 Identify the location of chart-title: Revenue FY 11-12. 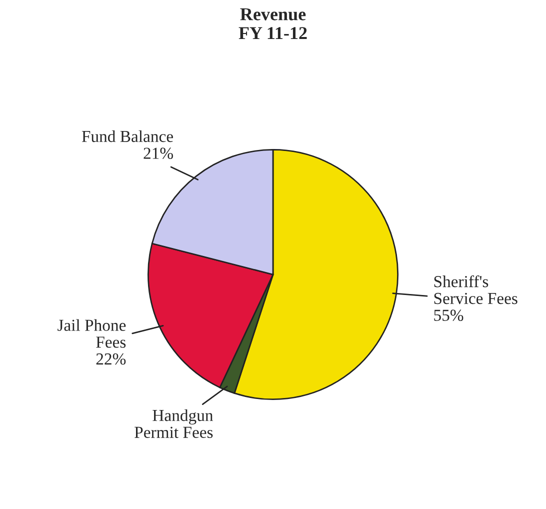
(272, 24).